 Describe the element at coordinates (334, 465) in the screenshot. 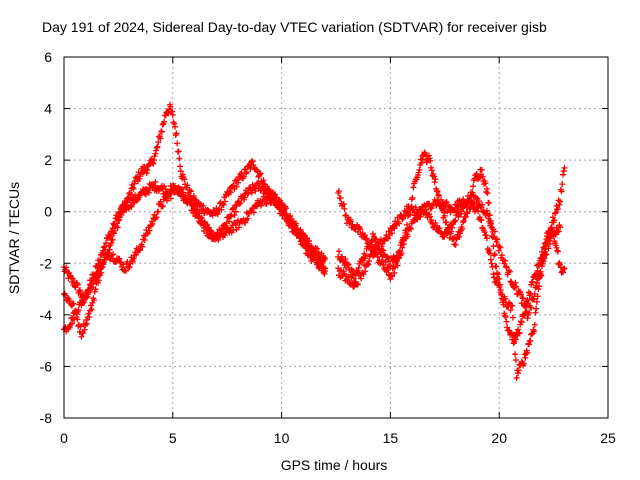

I see `x-axis-label: GPS time / hours` at that location.